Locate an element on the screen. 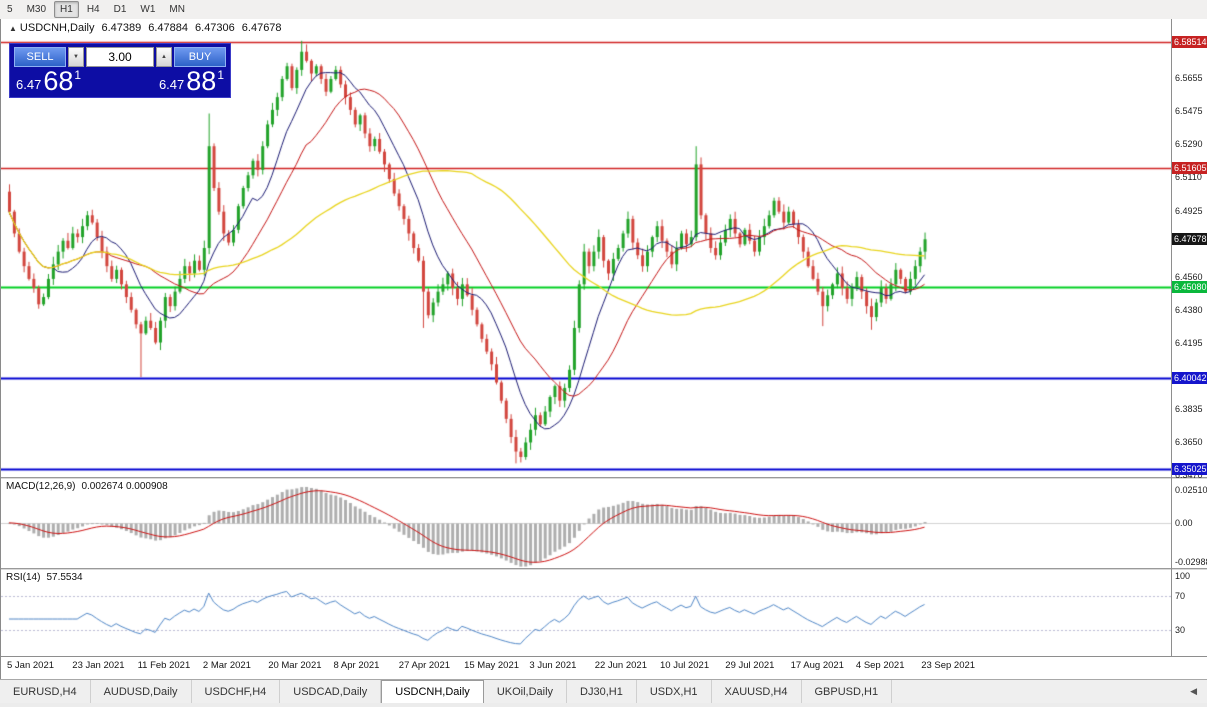  rsi-panel-canvas is located at coordinates (586, 613).